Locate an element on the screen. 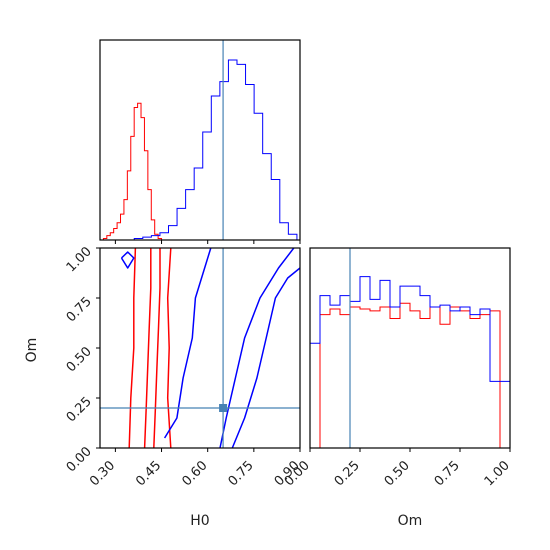 The height and width of the screenshot is (550, 550). om-histogram-red-series is located at coordinates (410, 375).